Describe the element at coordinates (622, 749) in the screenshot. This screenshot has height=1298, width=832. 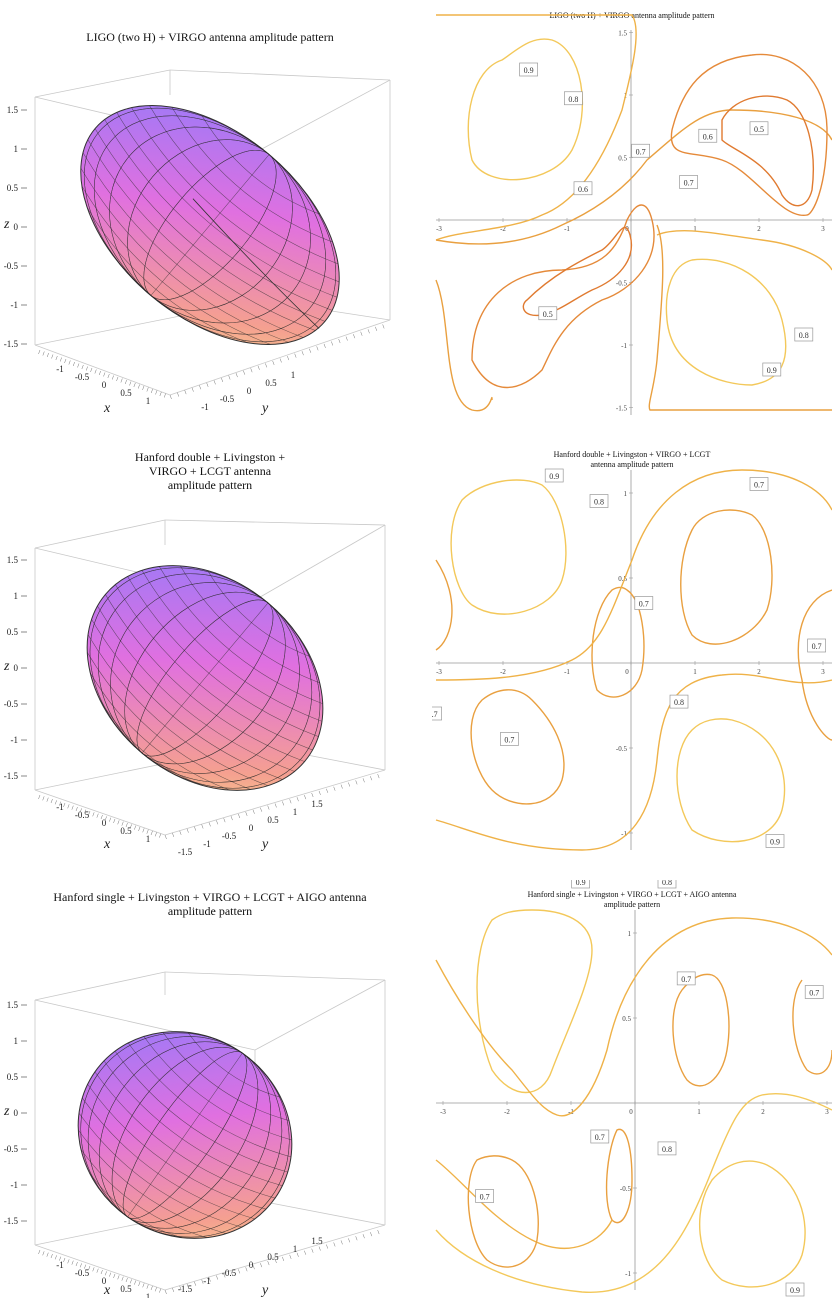
I see `y-tick-label: -0.5` at that location.